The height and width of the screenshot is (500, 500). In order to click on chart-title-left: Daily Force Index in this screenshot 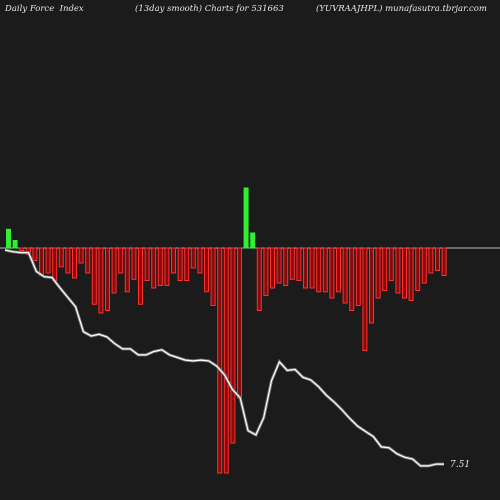, I will do `click(44, 9)`.